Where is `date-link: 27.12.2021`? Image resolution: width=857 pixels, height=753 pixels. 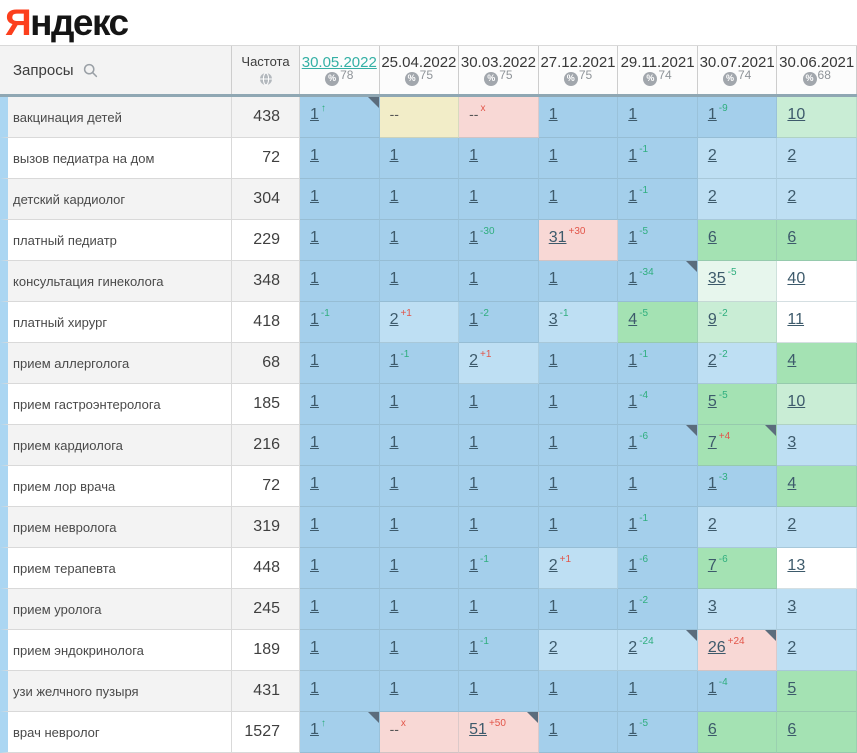
date-link: 27.12.2021 is located at coordinates (578, 63).